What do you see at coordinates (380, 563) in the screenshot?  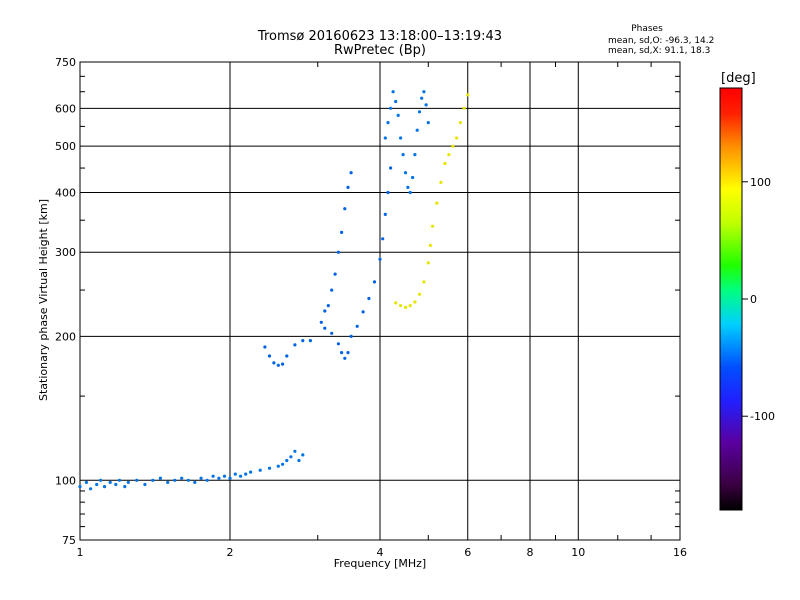 I see `x-axis-label: Frequency [MHz]` at bounding box center [380, 563].